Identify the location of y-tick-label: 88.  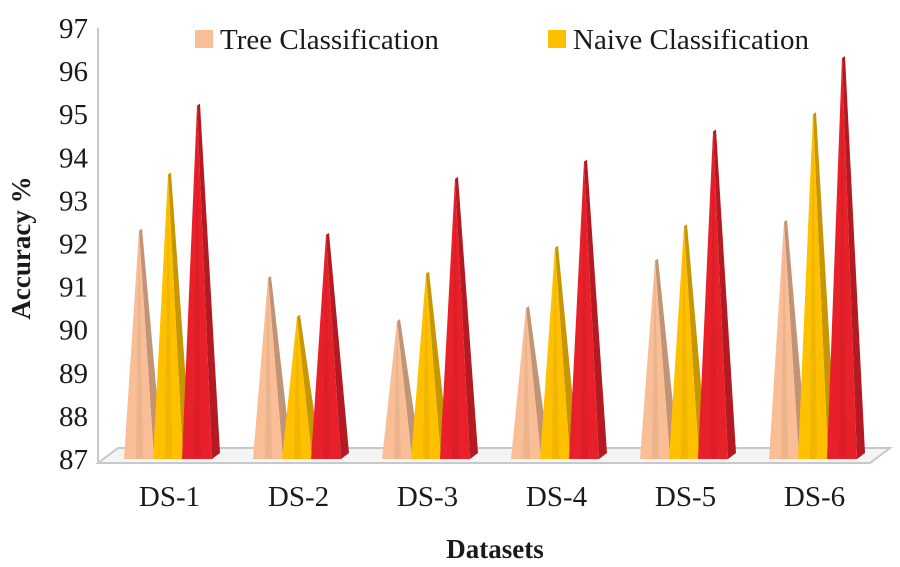
(73, 417).